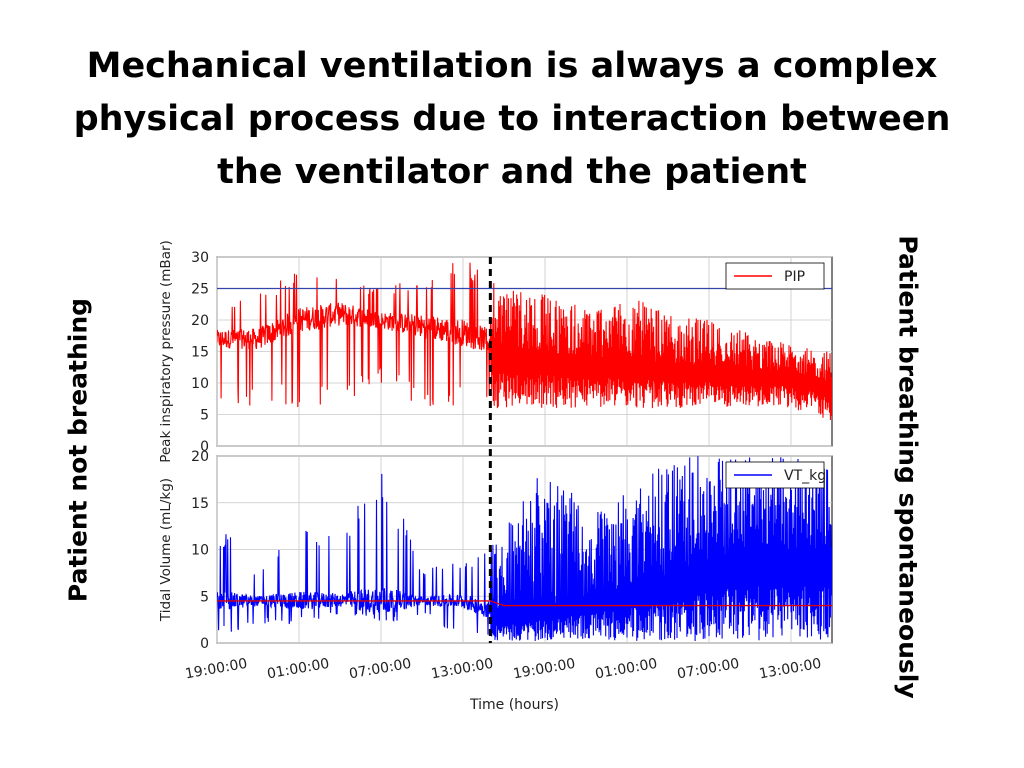 This screenshot has height=768, width=1024. I want to click on top-series-PIP, so click(524, 341).